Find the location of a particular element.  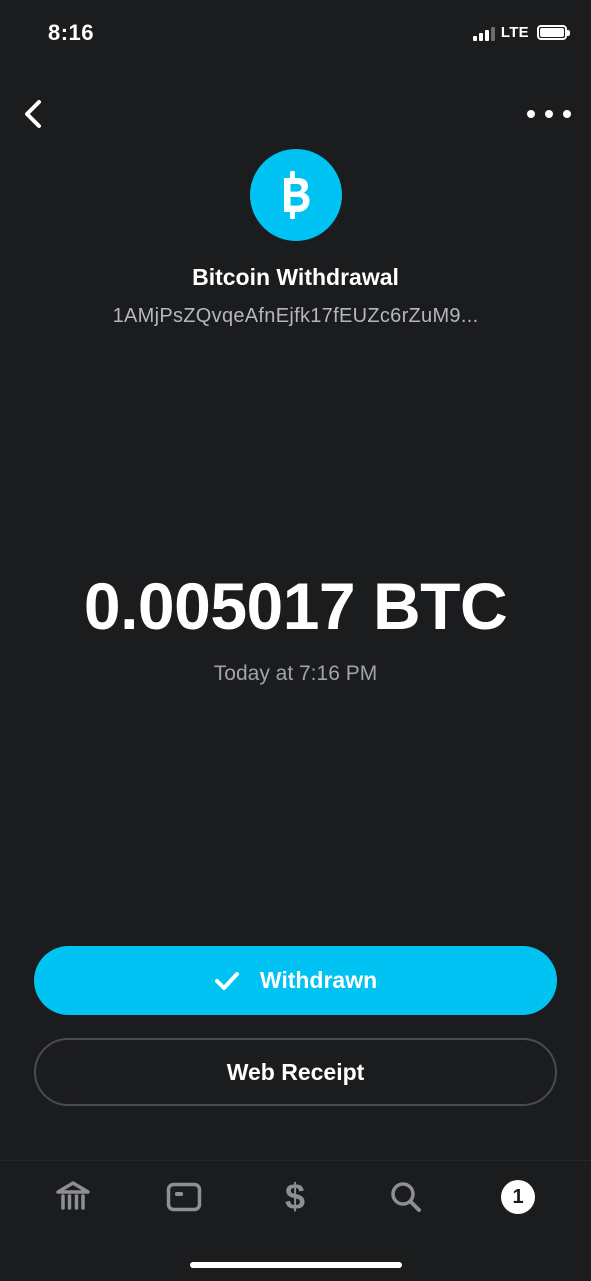

status-time: 8:16 is located at coordinates (71, 32).